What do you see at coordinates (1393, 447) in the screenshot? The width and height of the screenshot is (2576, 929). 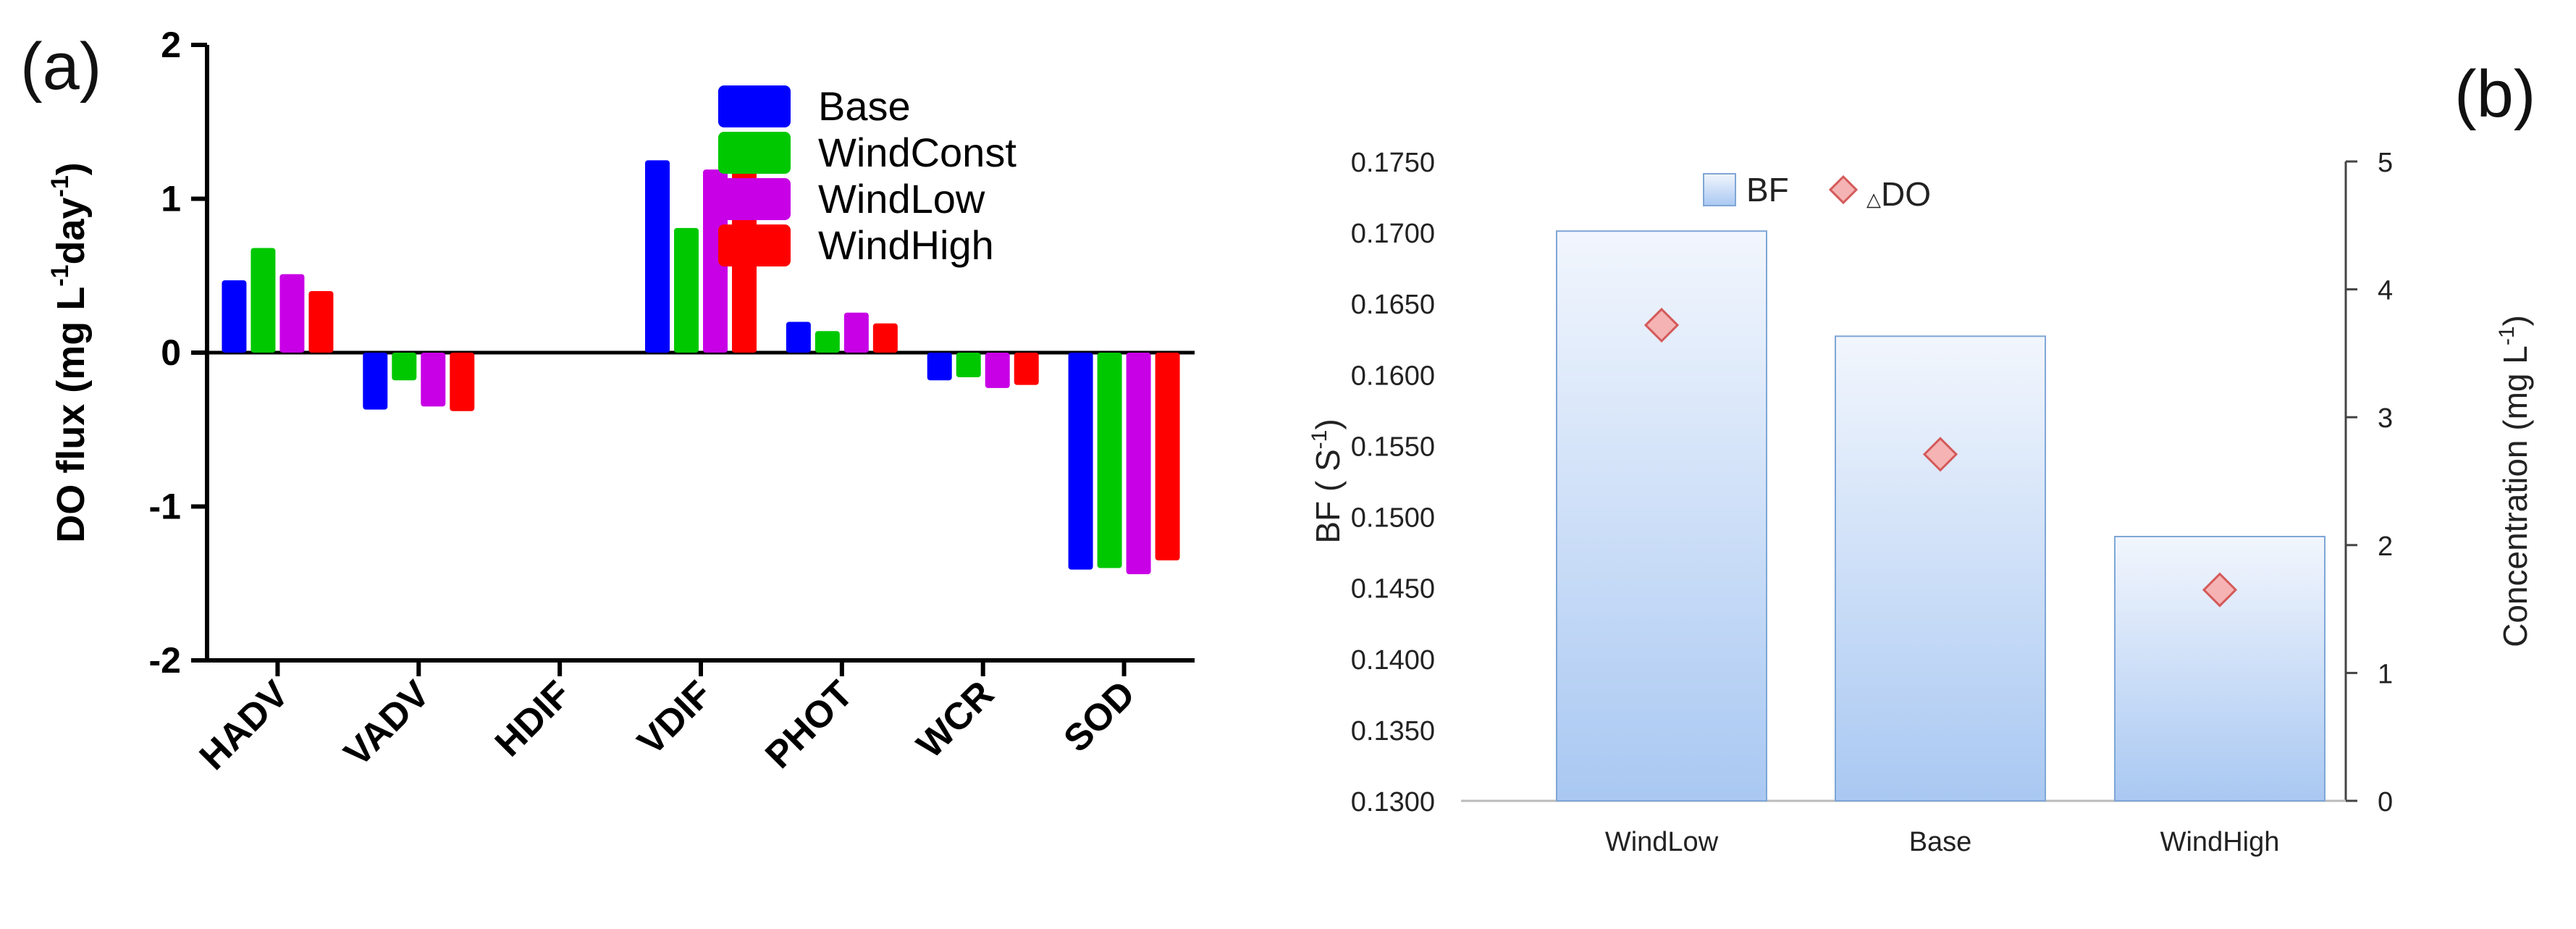 I see `y-left-tick-label: 0.1550` at bounding box center [1393, 447].